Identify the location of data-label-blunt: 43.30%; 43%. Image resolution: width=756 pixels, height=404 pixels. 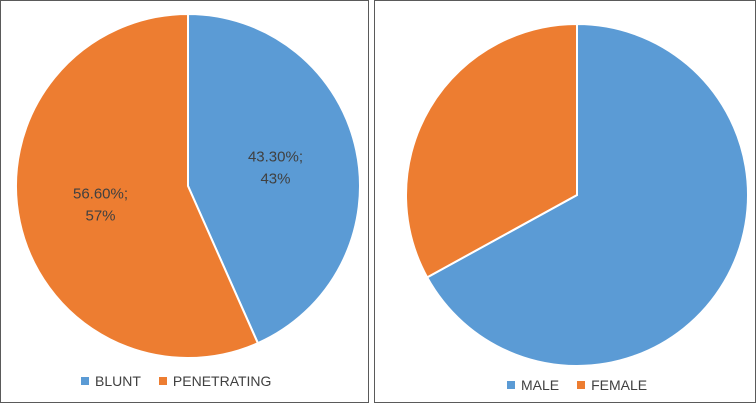
(275, 167).